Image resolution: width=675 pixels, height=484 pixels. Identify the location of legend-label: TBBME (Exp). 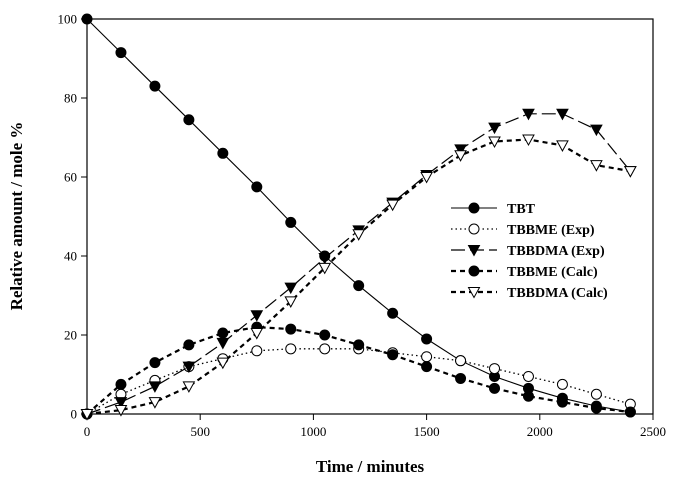
(551, 230).